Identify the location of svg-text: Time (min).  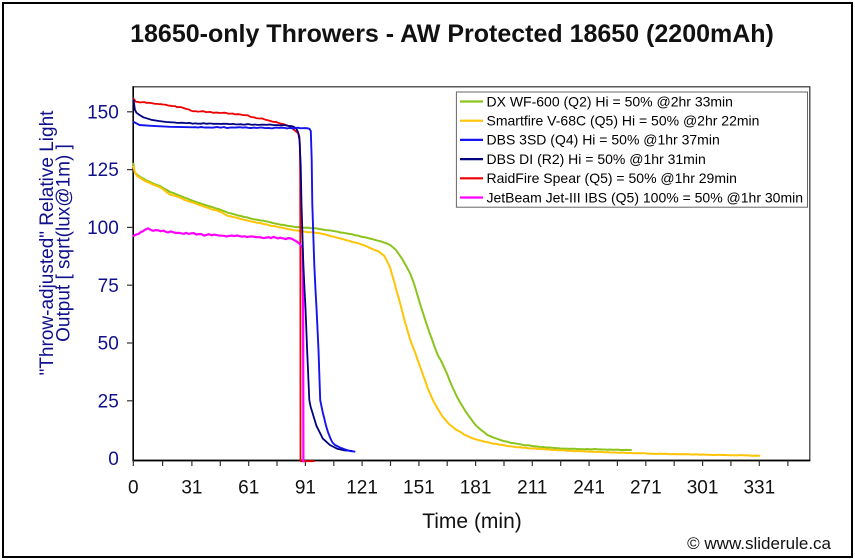
(472, 521).